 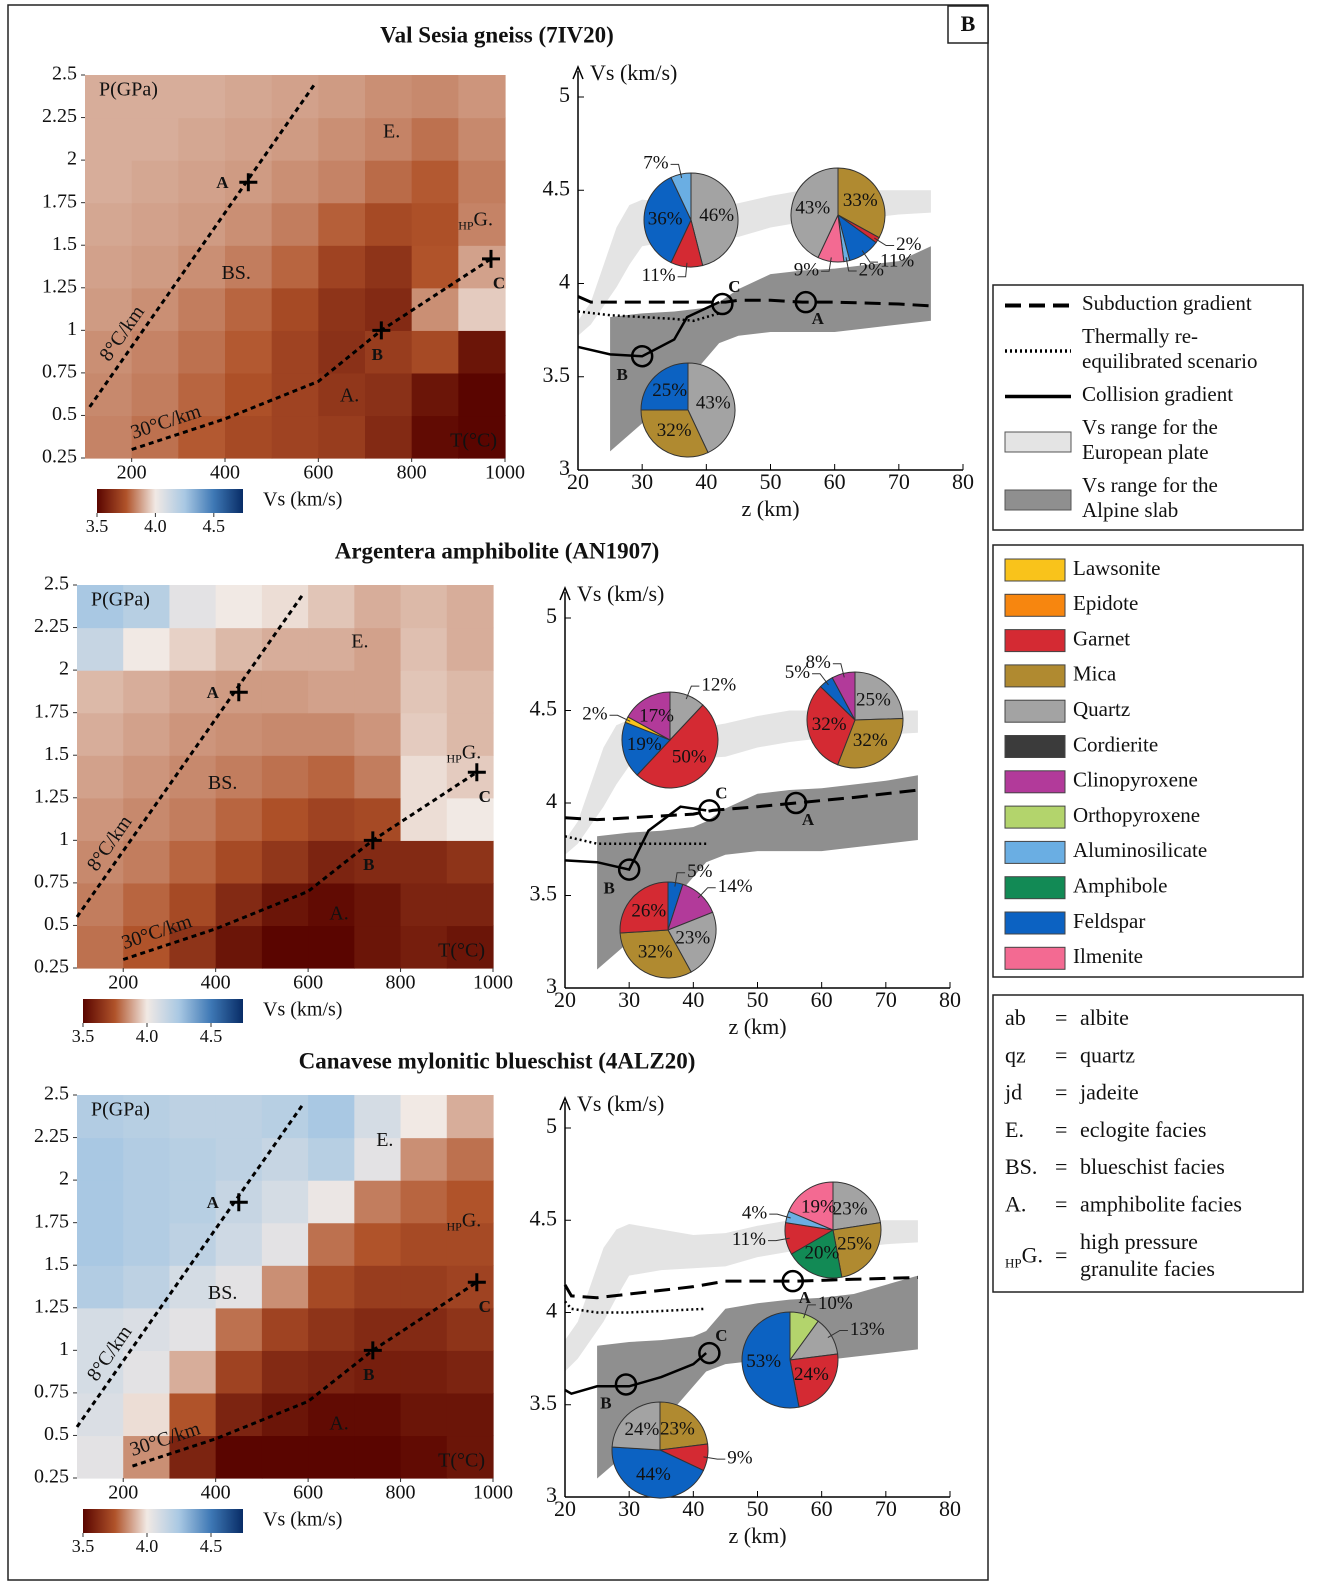 I want to click on heatmap, so click(x=295, y=267).